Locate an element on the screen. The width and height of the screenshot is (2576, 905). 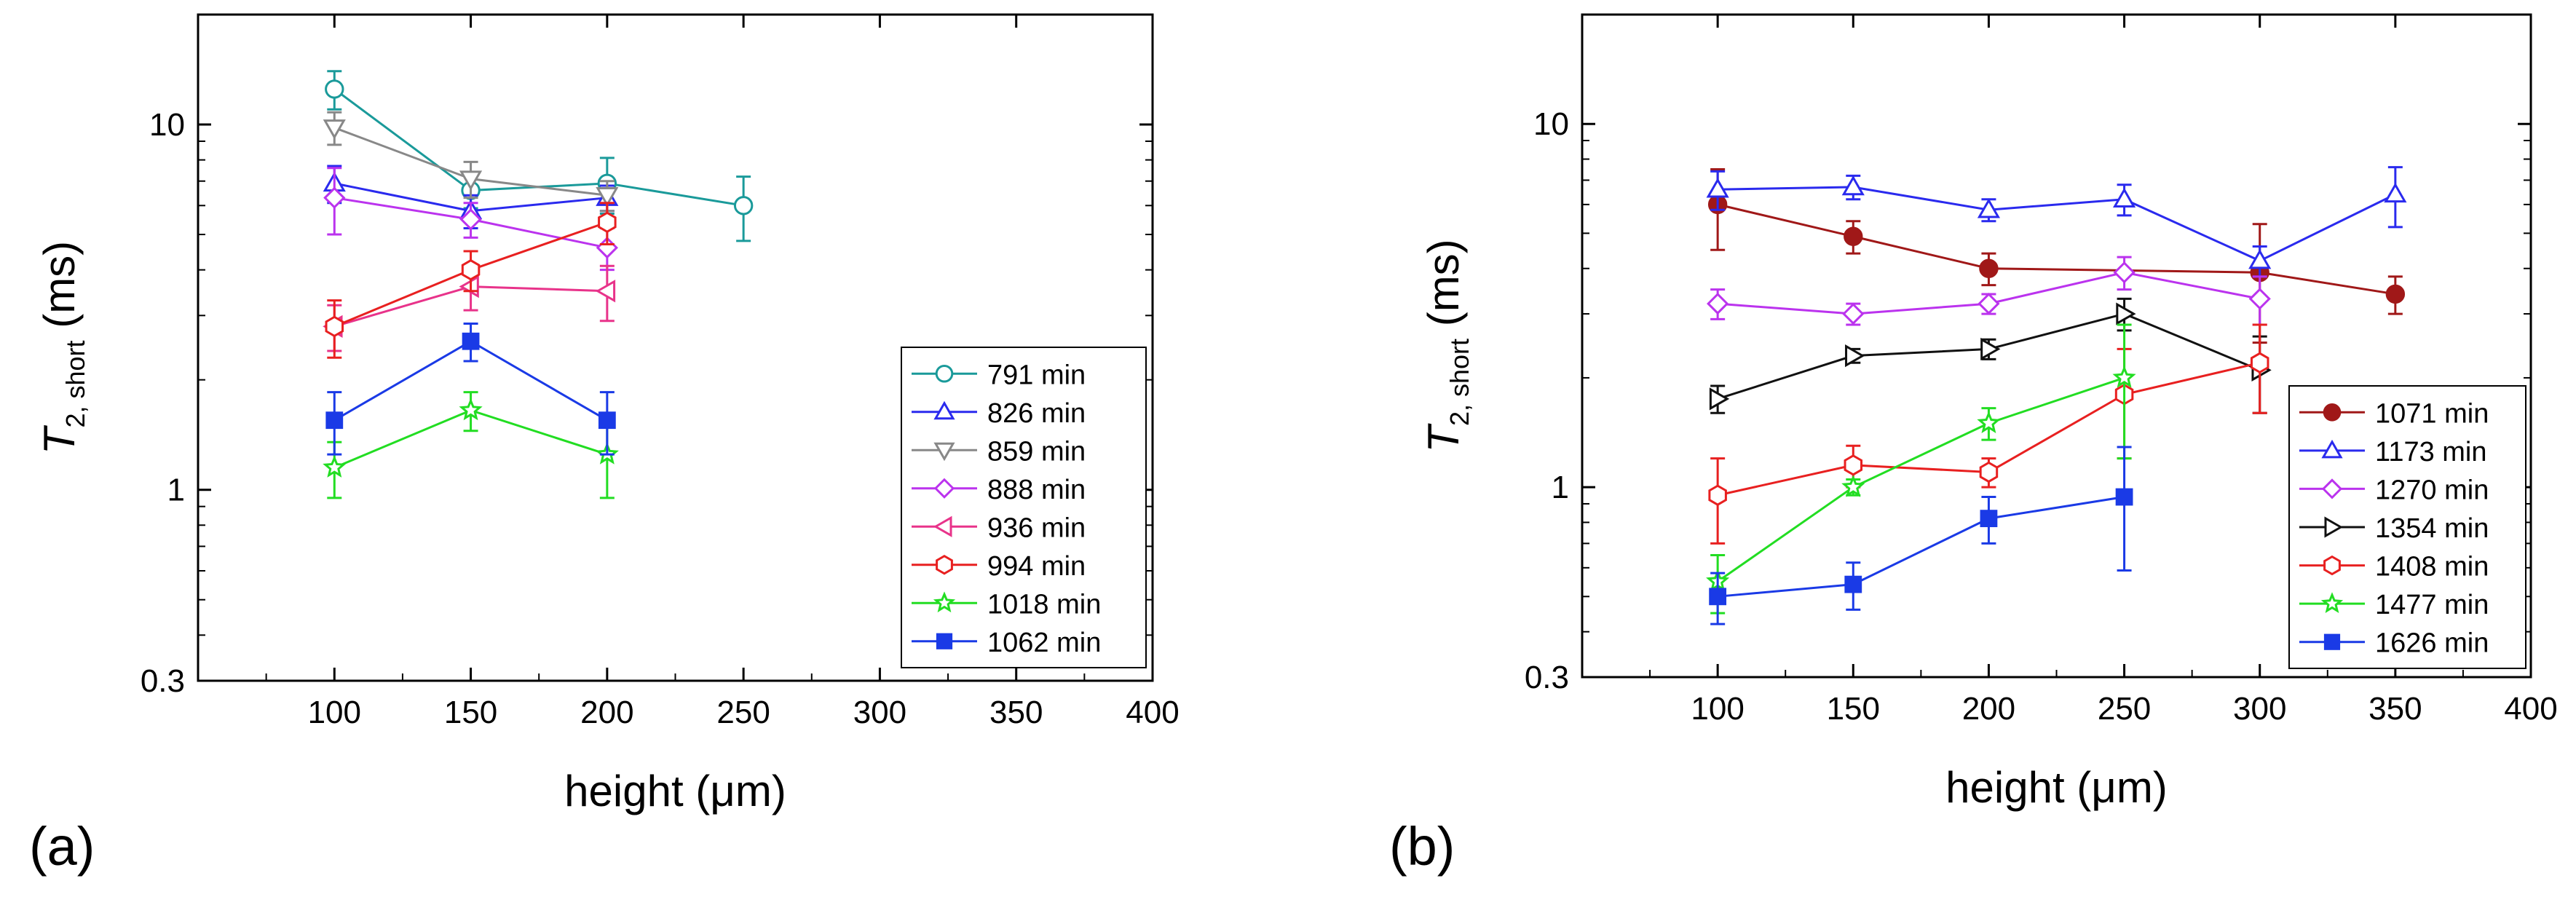
legend-label: 791 min is located at coordinates (1036, 375).